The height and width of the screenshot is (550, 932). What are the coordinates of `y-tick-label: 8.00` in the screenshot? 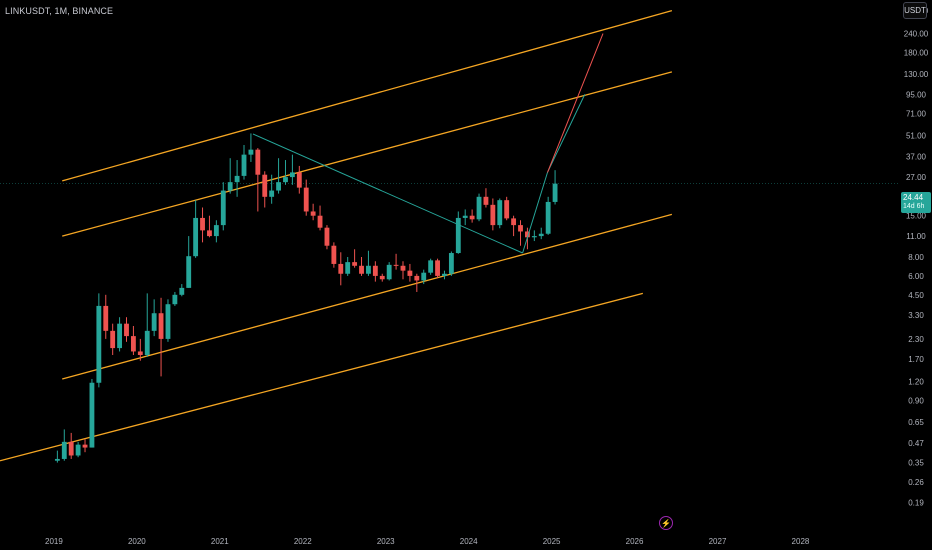 It's located at (916, 257).